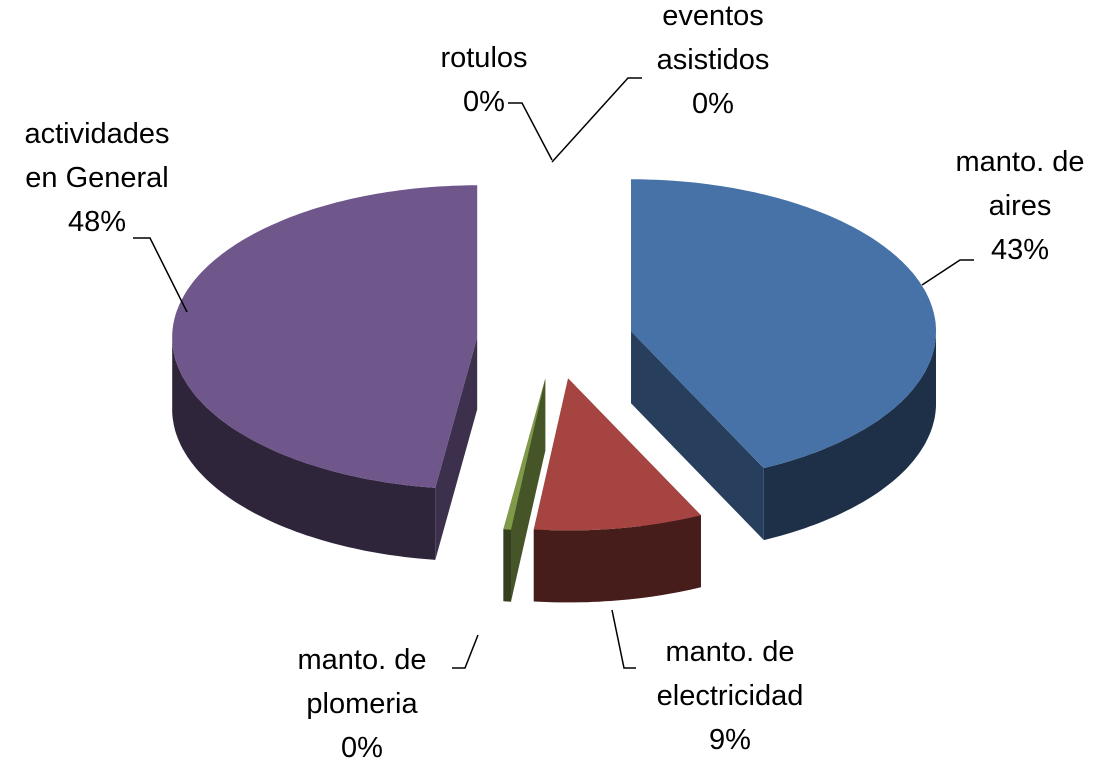 Image resolution: width=1107 pixels, height=763 pixels. I want to click on category-label: manto. de plomeria, so click(362, 682).